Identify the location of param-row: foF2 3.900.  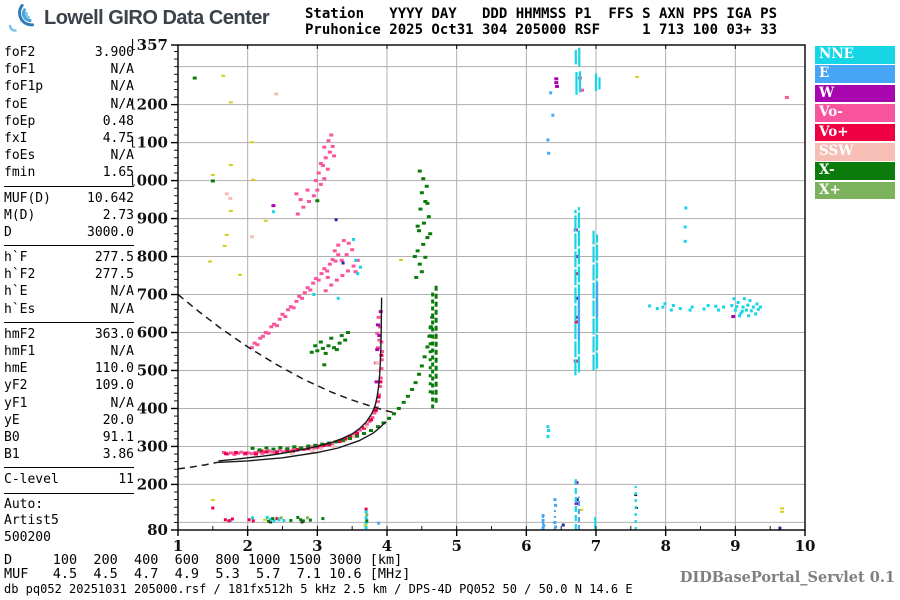
(69, 52).